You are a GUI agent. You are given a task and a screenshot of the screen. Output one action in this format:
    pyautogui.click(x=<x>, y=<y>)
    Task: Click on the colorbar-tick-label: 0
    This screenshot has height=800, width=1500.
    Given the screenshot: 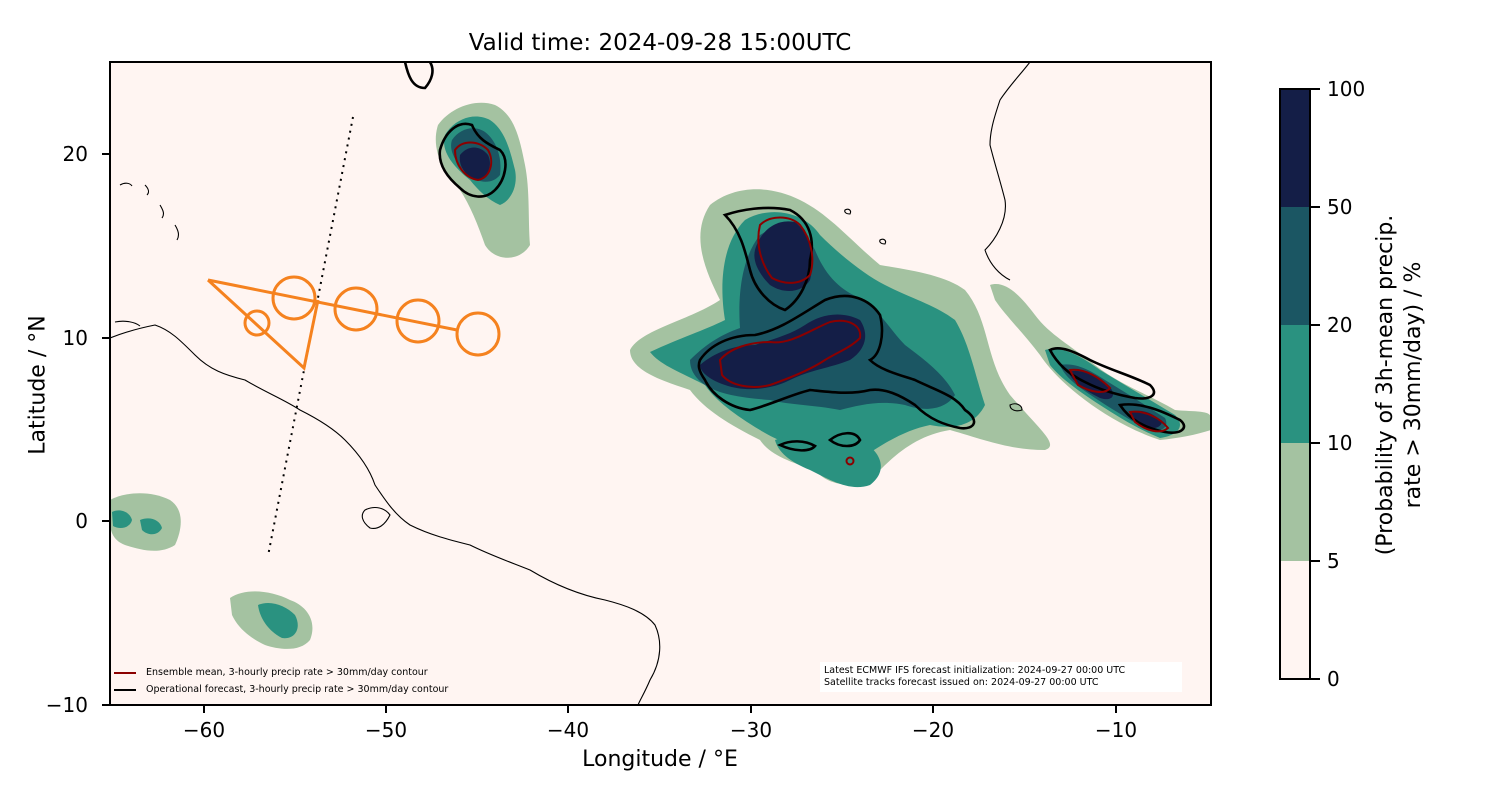 What is the action you would take?
    pyautogui.click(x=1333, y=679)
    